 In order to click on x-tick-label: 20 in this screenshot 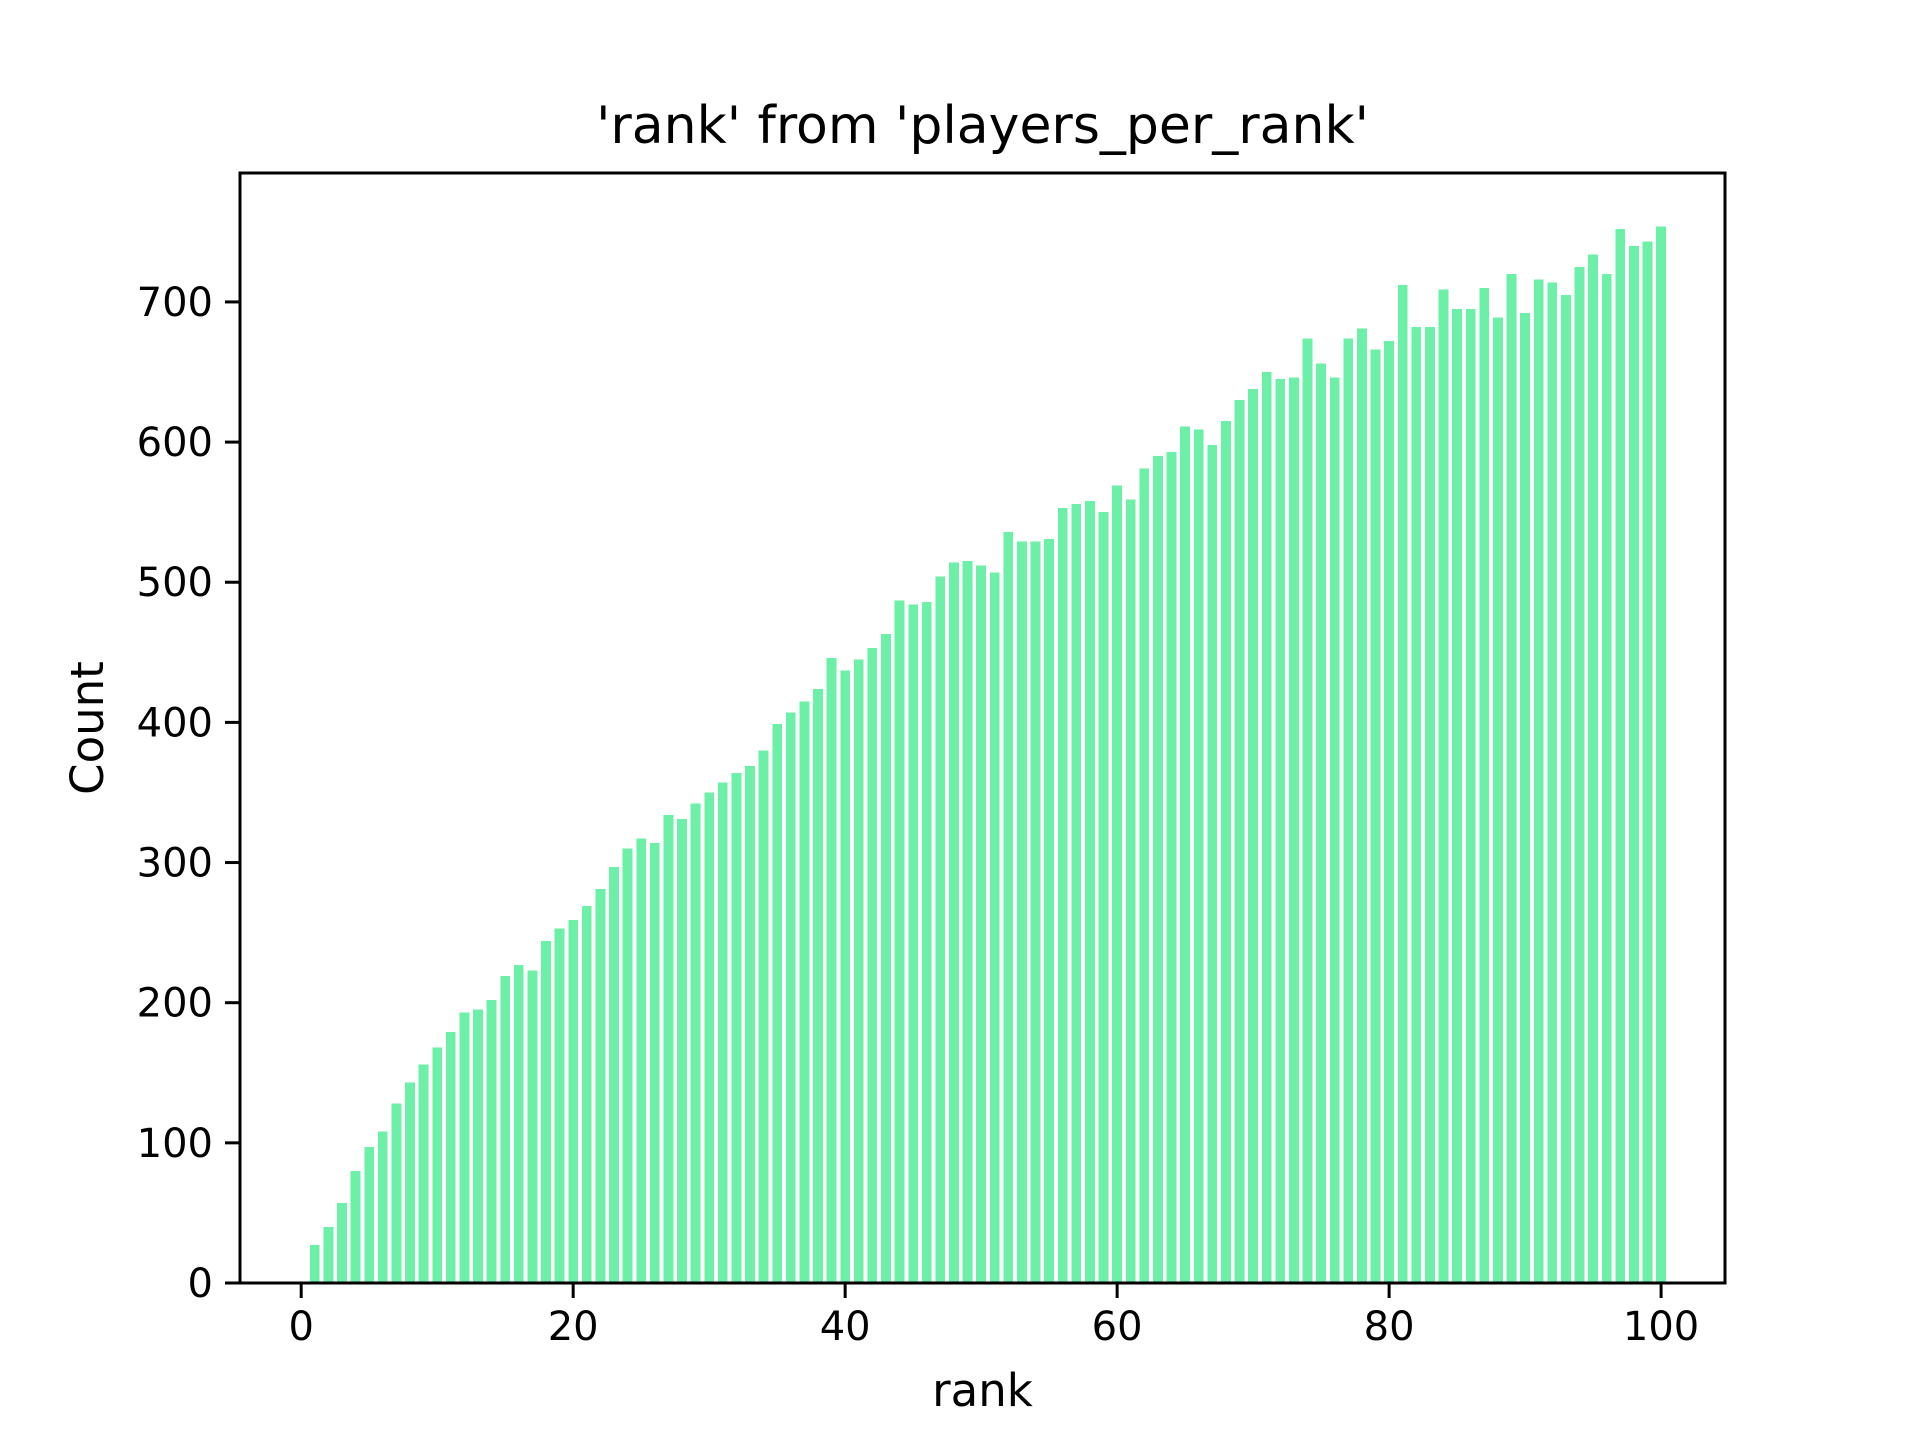, I will do `click(573, 1327)`.